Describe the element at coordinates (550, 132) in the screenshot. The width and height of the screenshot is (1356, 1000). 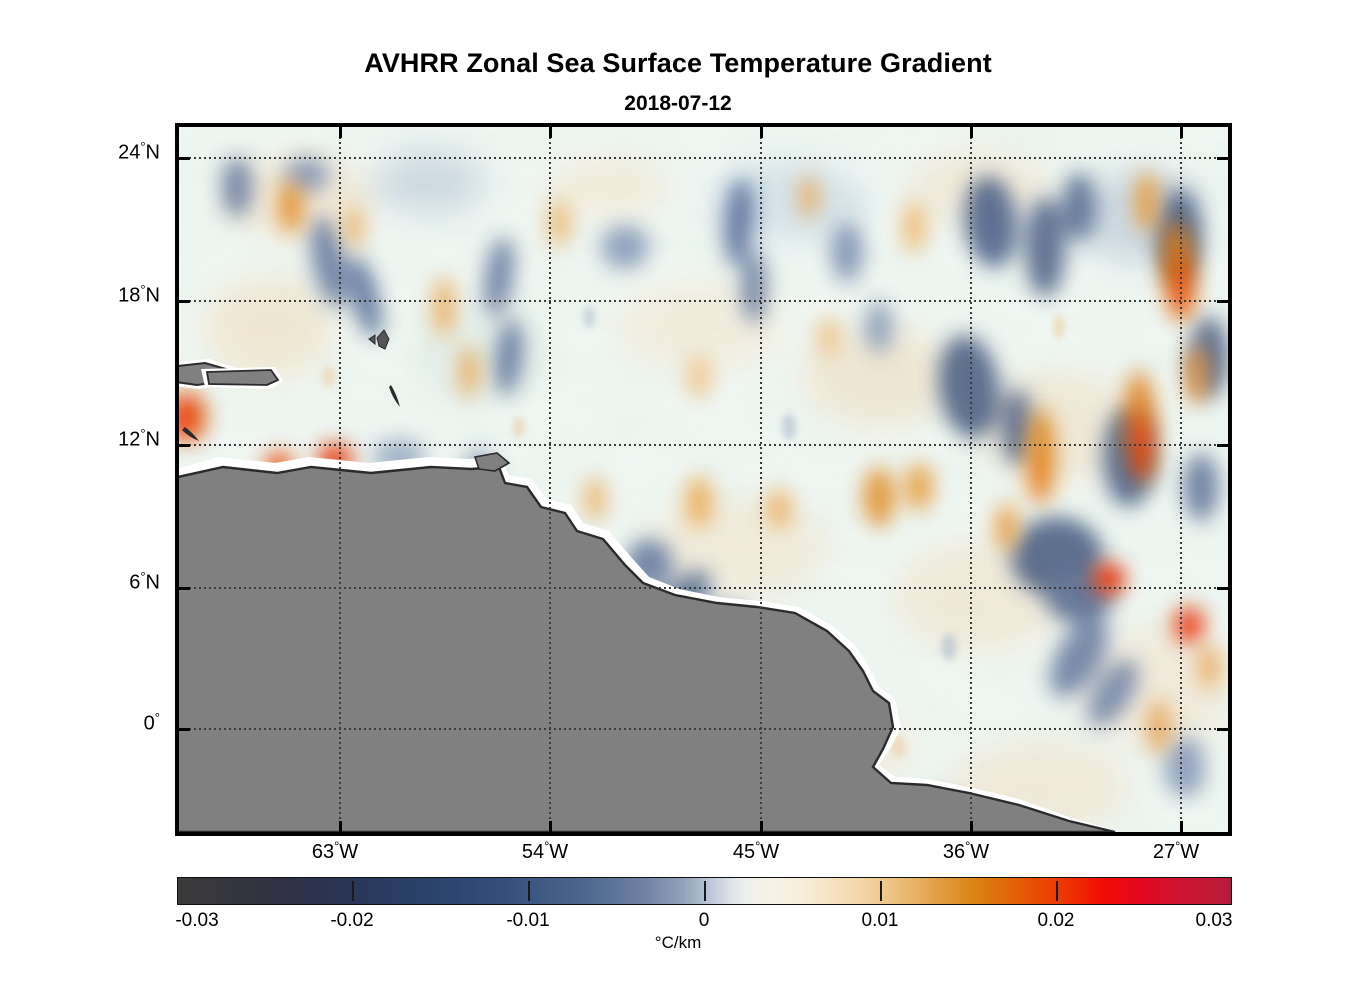
I see `tick-top-54w` at that location.